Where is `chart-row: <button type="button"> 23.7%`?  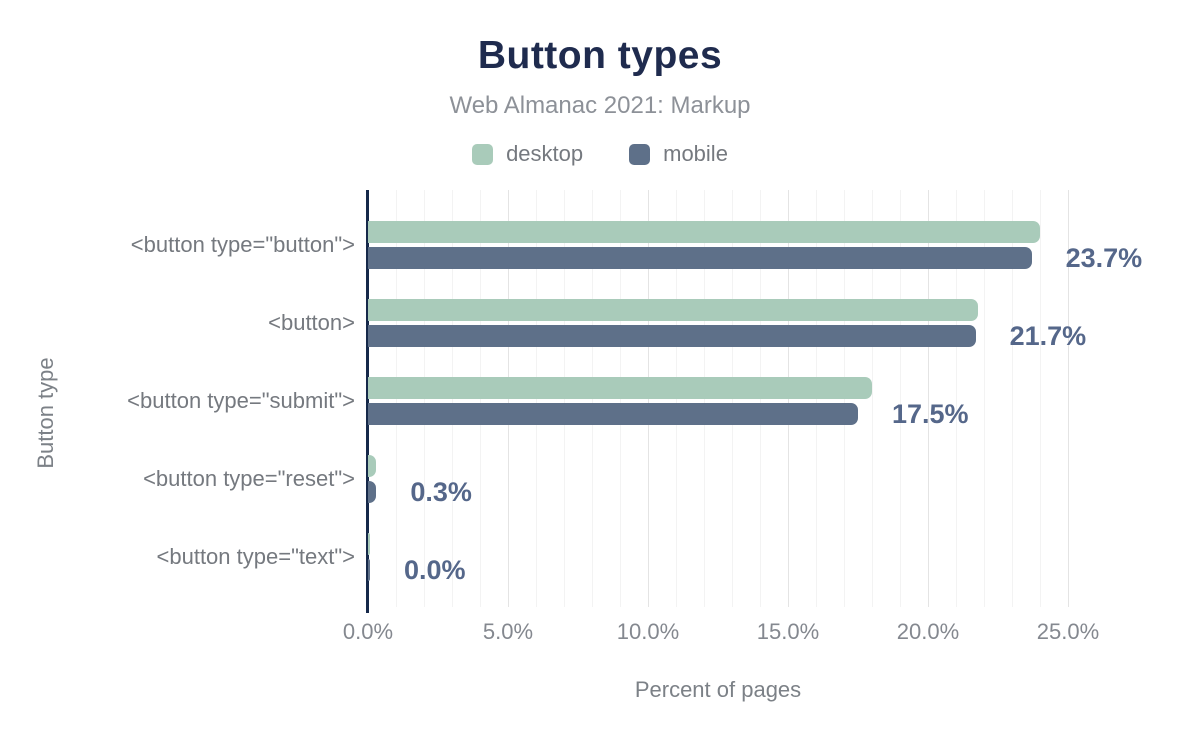 chart-row: <button type="button"> 23.7% is located at coordinates (636, 245).